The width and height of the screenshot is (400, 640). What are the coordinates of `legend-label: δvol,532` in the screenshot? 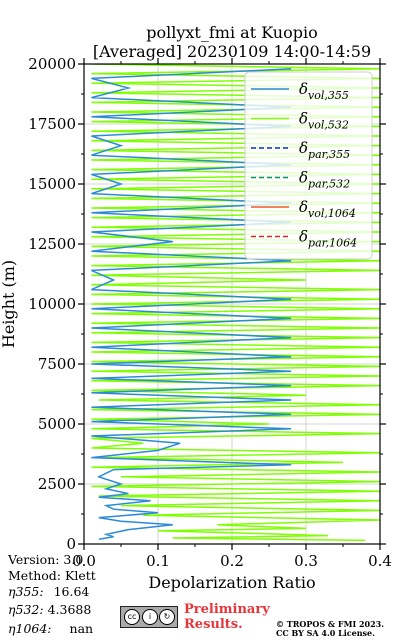 It's located at (324, 121).